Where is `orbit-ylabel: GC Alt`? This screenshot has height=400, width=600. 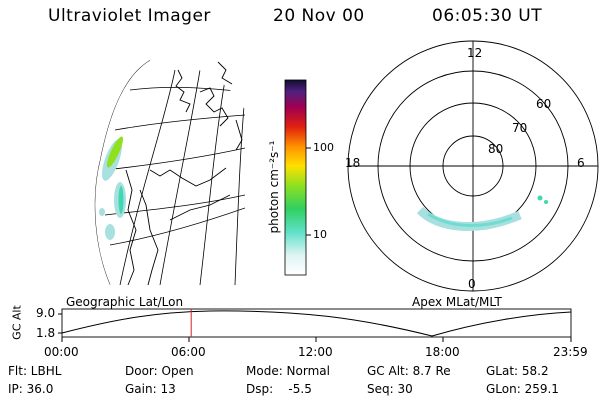
orbit-ylabel: GC Alt is located at coordinates (17, 322).